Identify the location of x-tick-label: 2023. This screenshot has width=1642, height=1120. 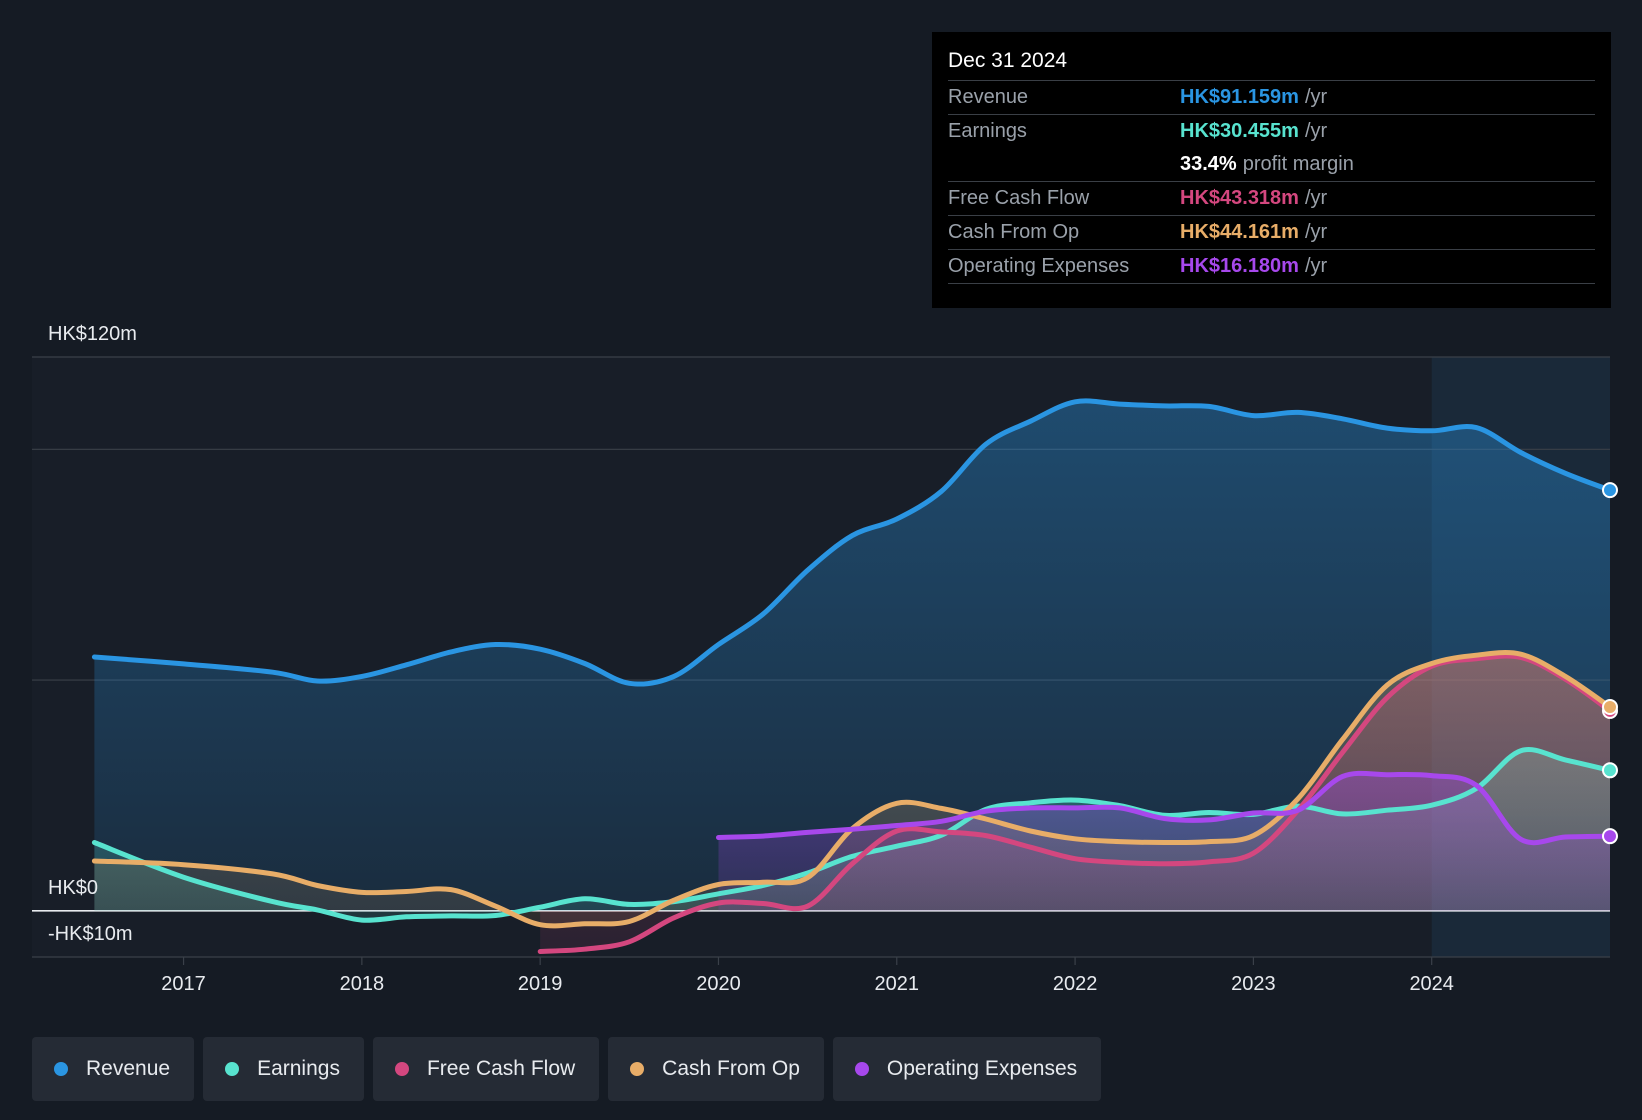
(1253, 984).